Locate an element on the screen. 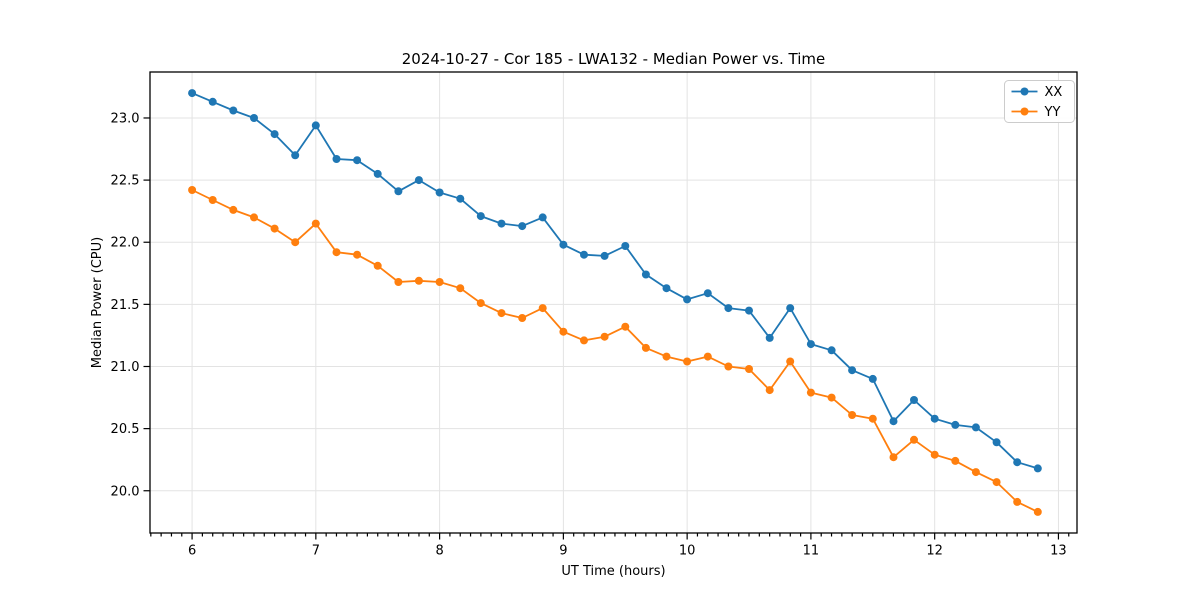 The image size is (1200, 600). legend-label-yy: YY is located at coordinates (1052, 112).